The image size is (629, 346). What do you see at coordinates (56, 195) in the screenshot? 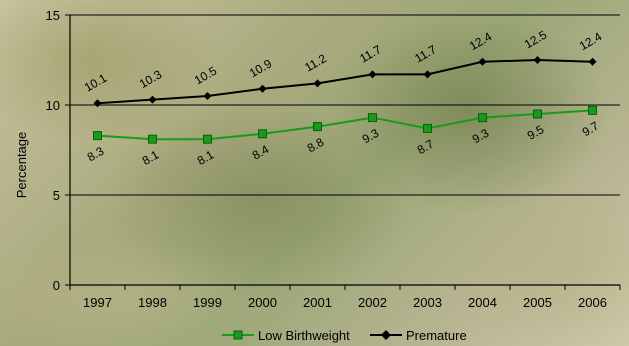
I see `y-tick-label: 5` at bounding box center [56, 195].